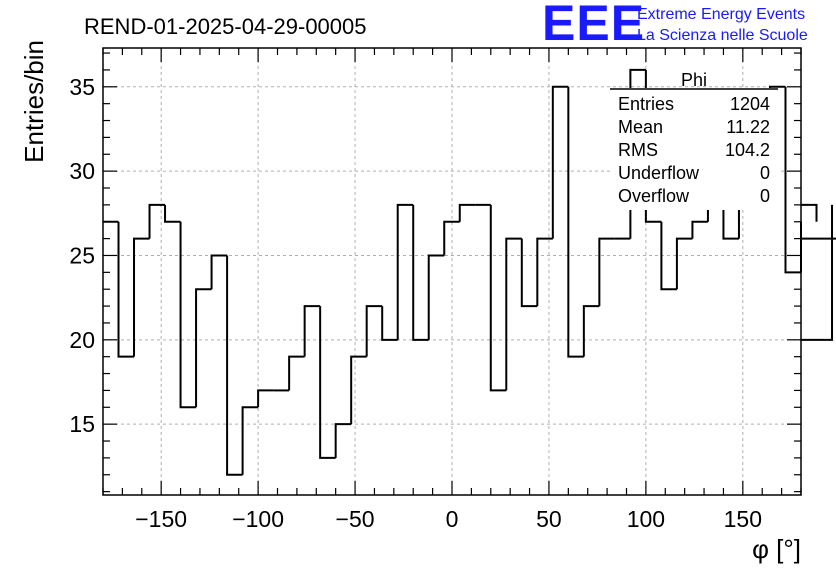 The image size is (836, 572). What do you see at coordinates (722, 35) in the screenshot?
I see `eee-logo-line2: La Scienza nelle Scuole` at bounding box center [722, 35].